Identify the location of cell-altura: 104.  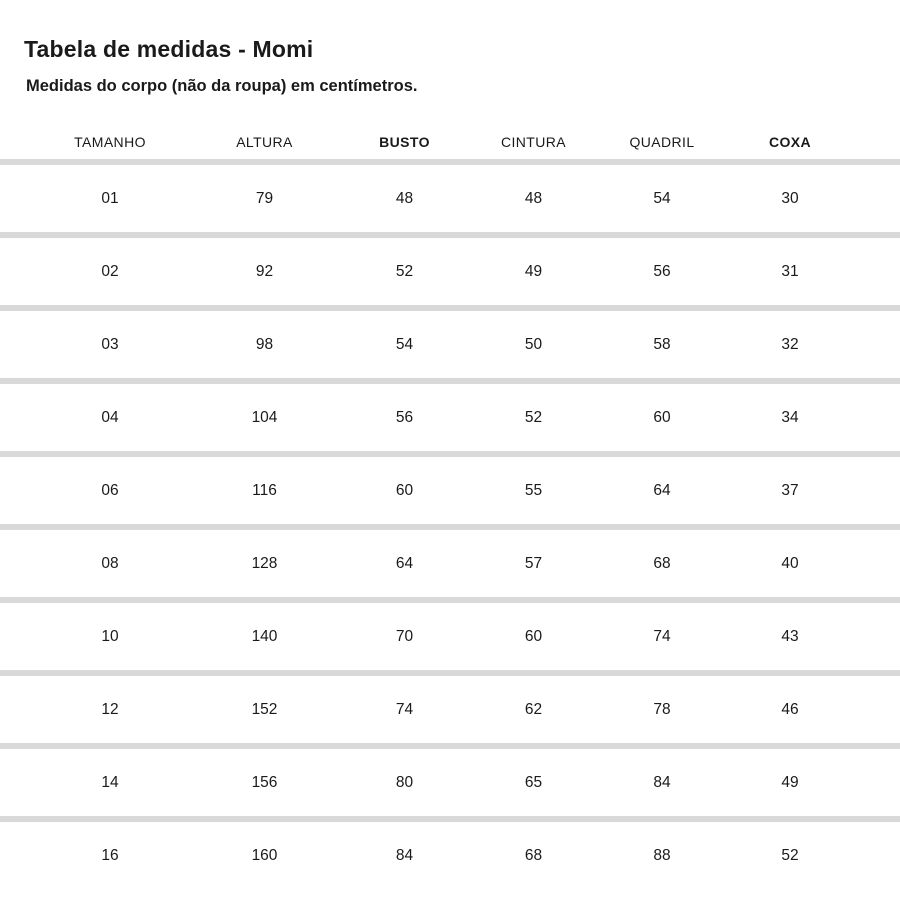
(264, 417).